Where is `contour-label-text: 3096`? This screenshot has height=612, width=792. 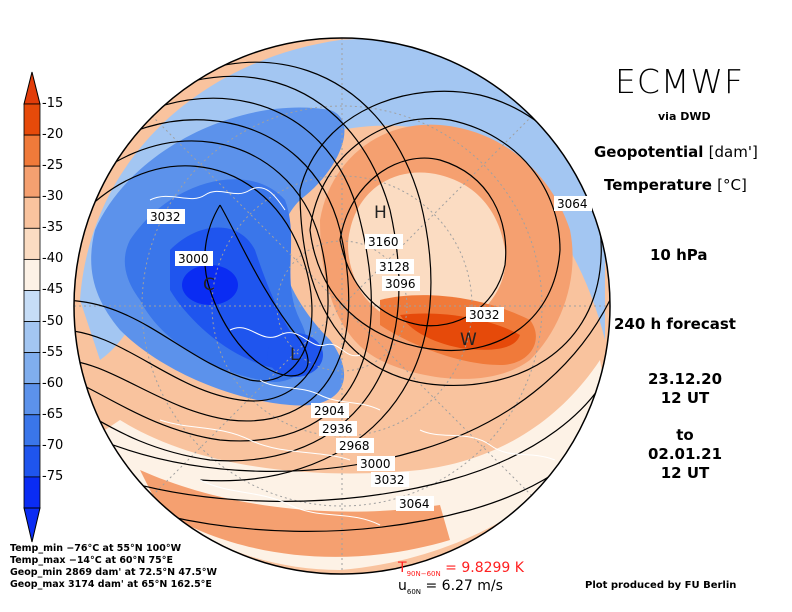 contour-label-text: 3096 is located at coordinates (400, 284).